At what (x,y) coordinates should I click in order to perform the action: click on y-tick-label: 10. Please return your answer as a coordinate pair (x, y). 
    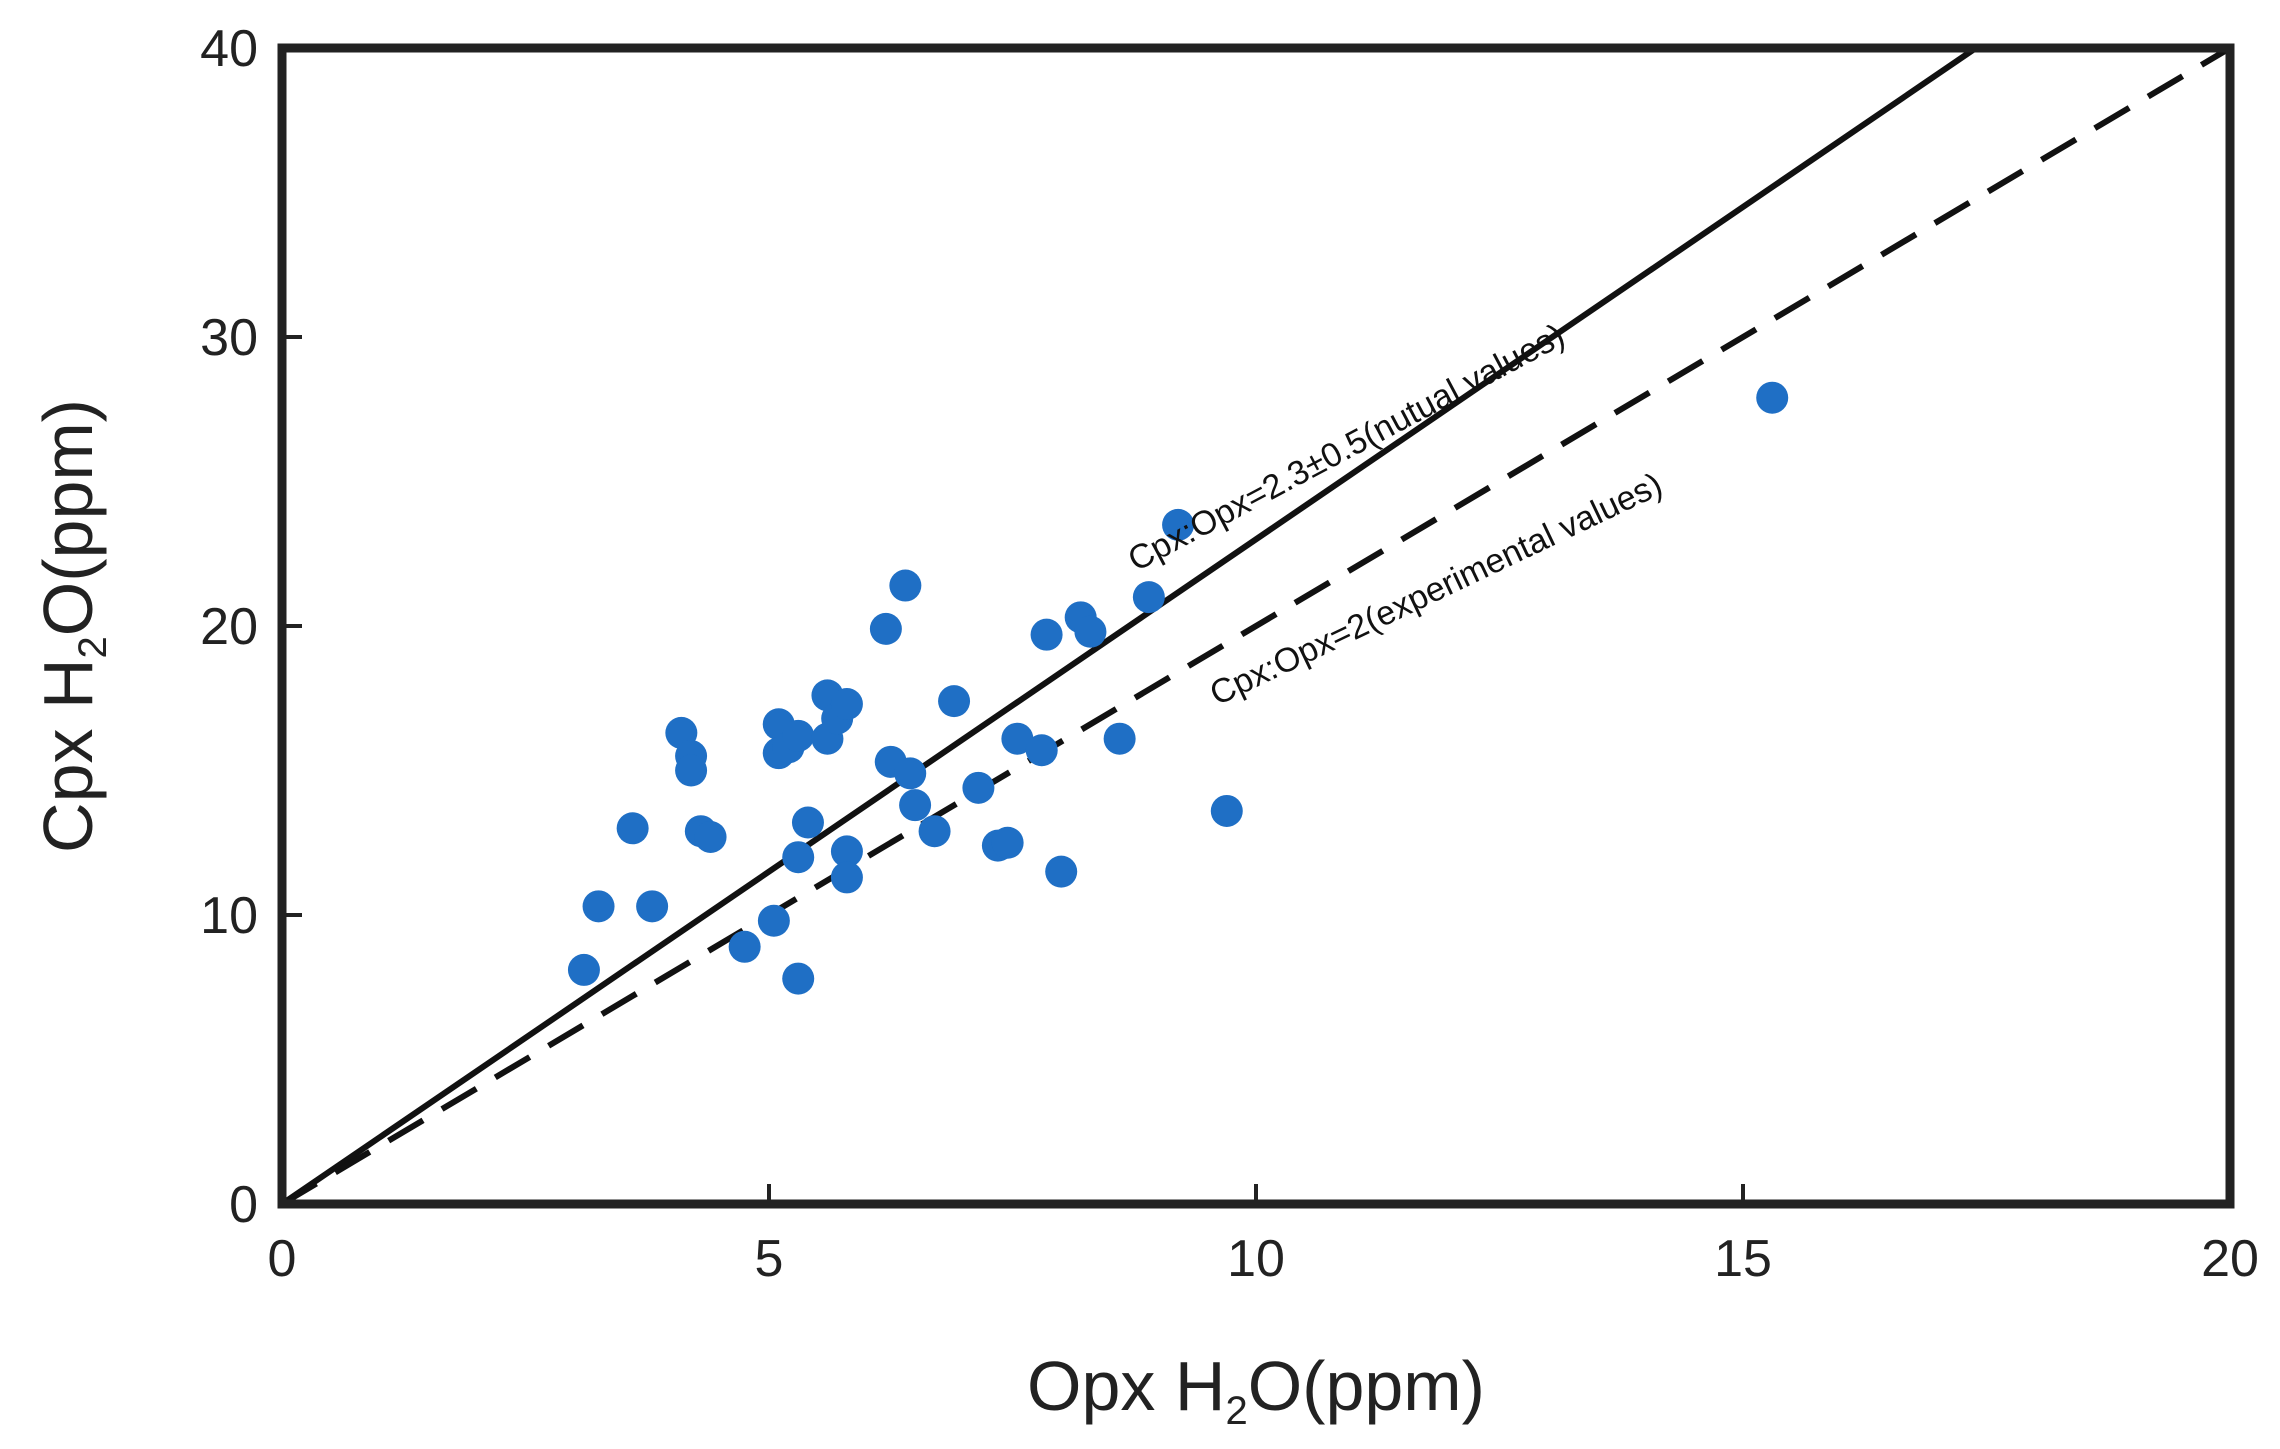
    Looking at the image, I should click on (229, 916).